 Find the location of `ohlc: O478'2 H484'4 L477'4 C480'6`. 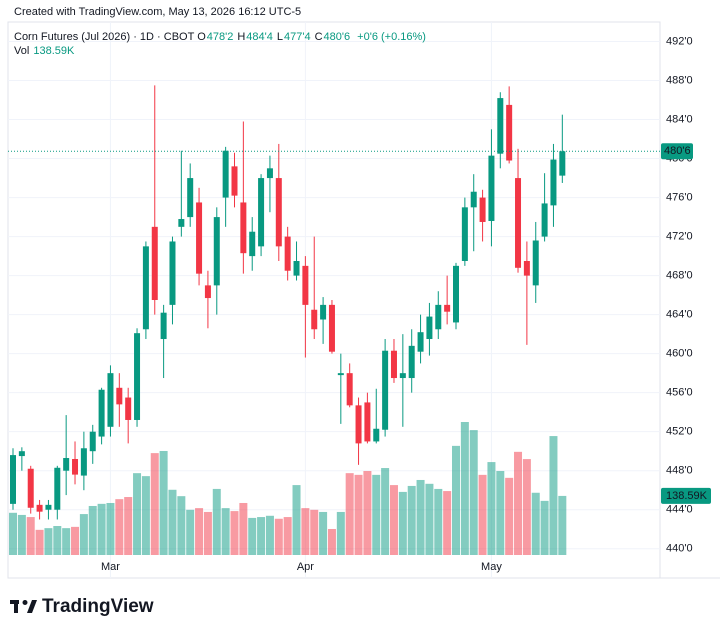

ohlc: O478'2 H484'4 L477'4 C480'6 is located at coordinates (275, 37).